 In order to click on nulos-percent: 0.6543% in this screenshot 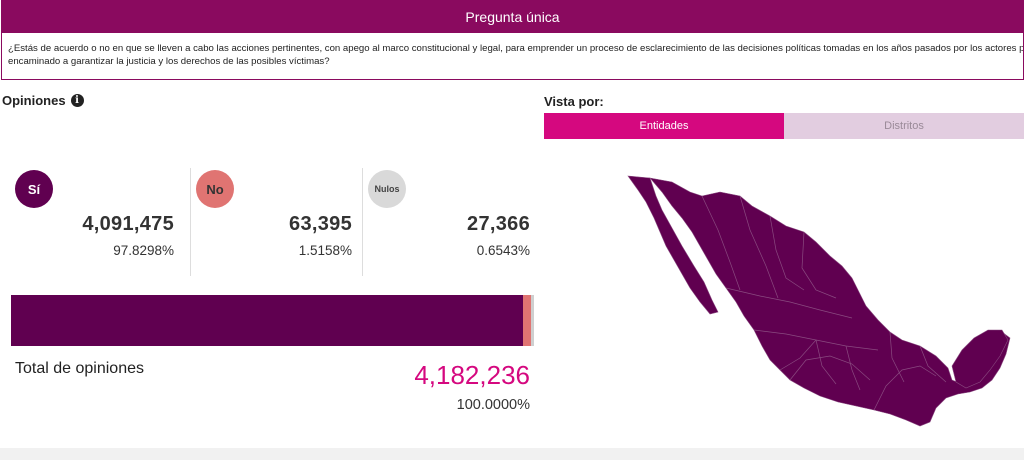, I will do `click(503, 250)`.